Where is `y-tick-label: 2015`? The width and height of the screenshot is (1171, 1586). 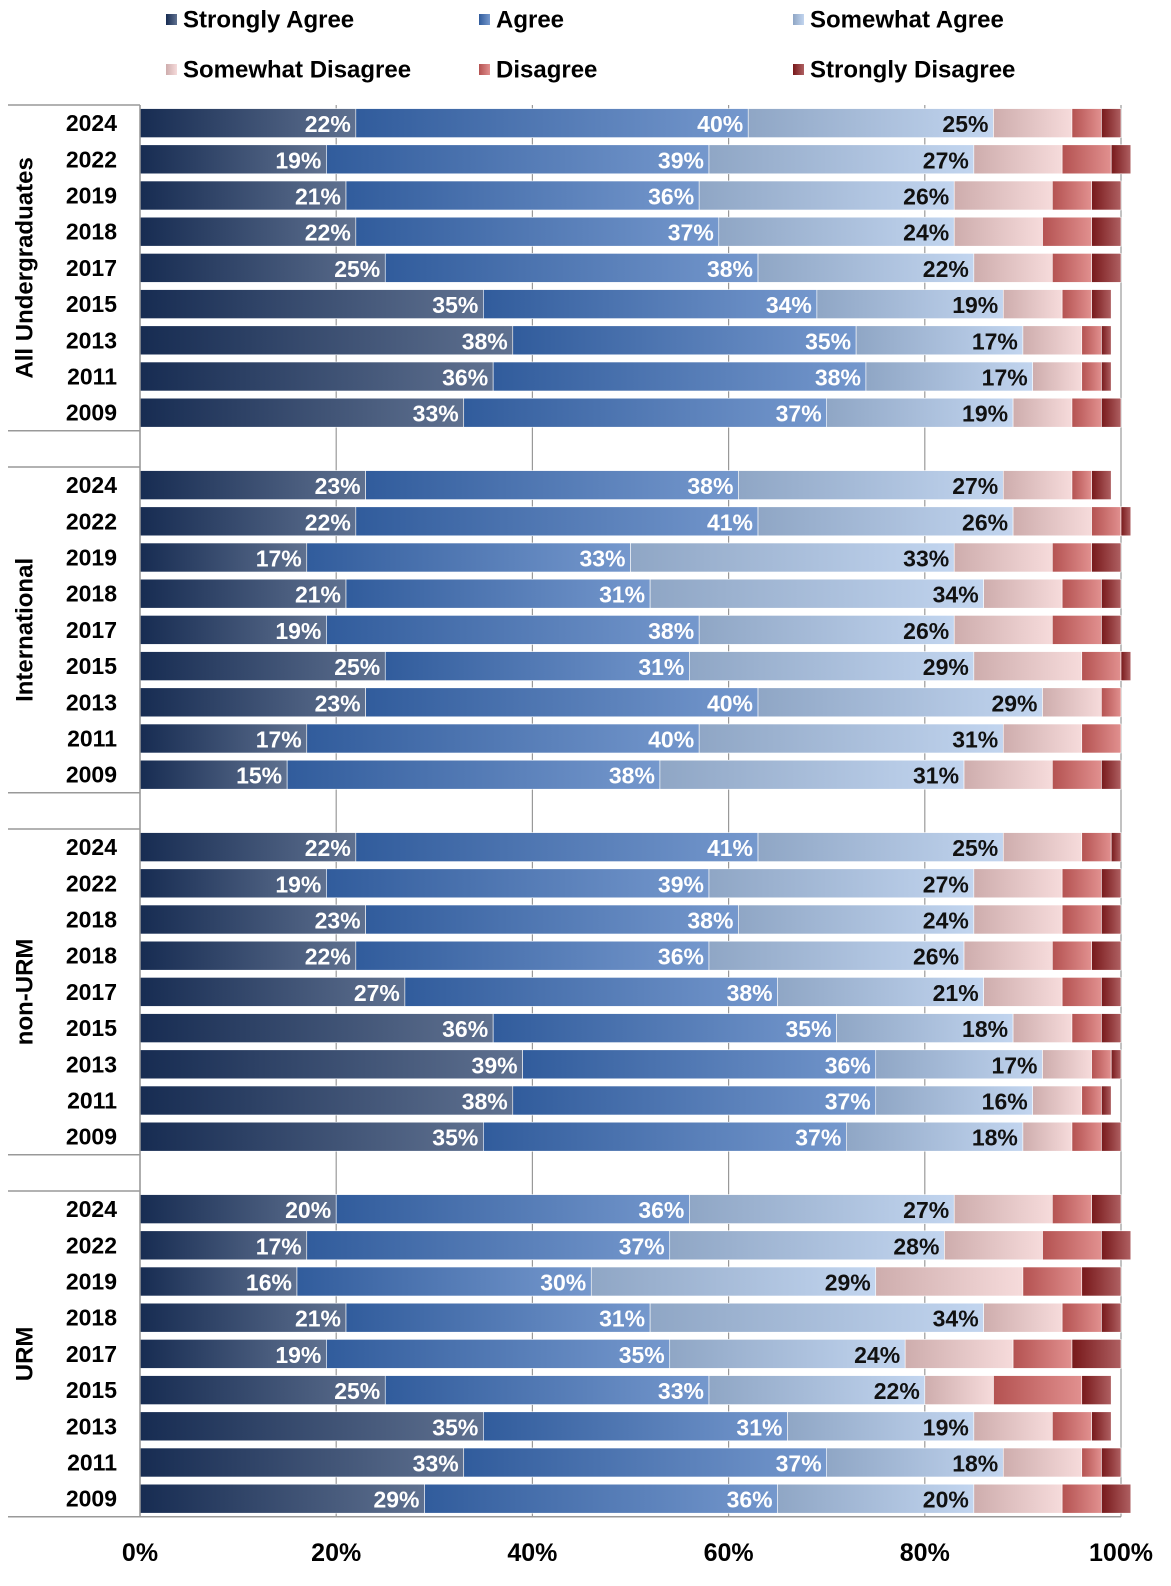 y-tick-label: 2015 is located at coordinates (91, 666).